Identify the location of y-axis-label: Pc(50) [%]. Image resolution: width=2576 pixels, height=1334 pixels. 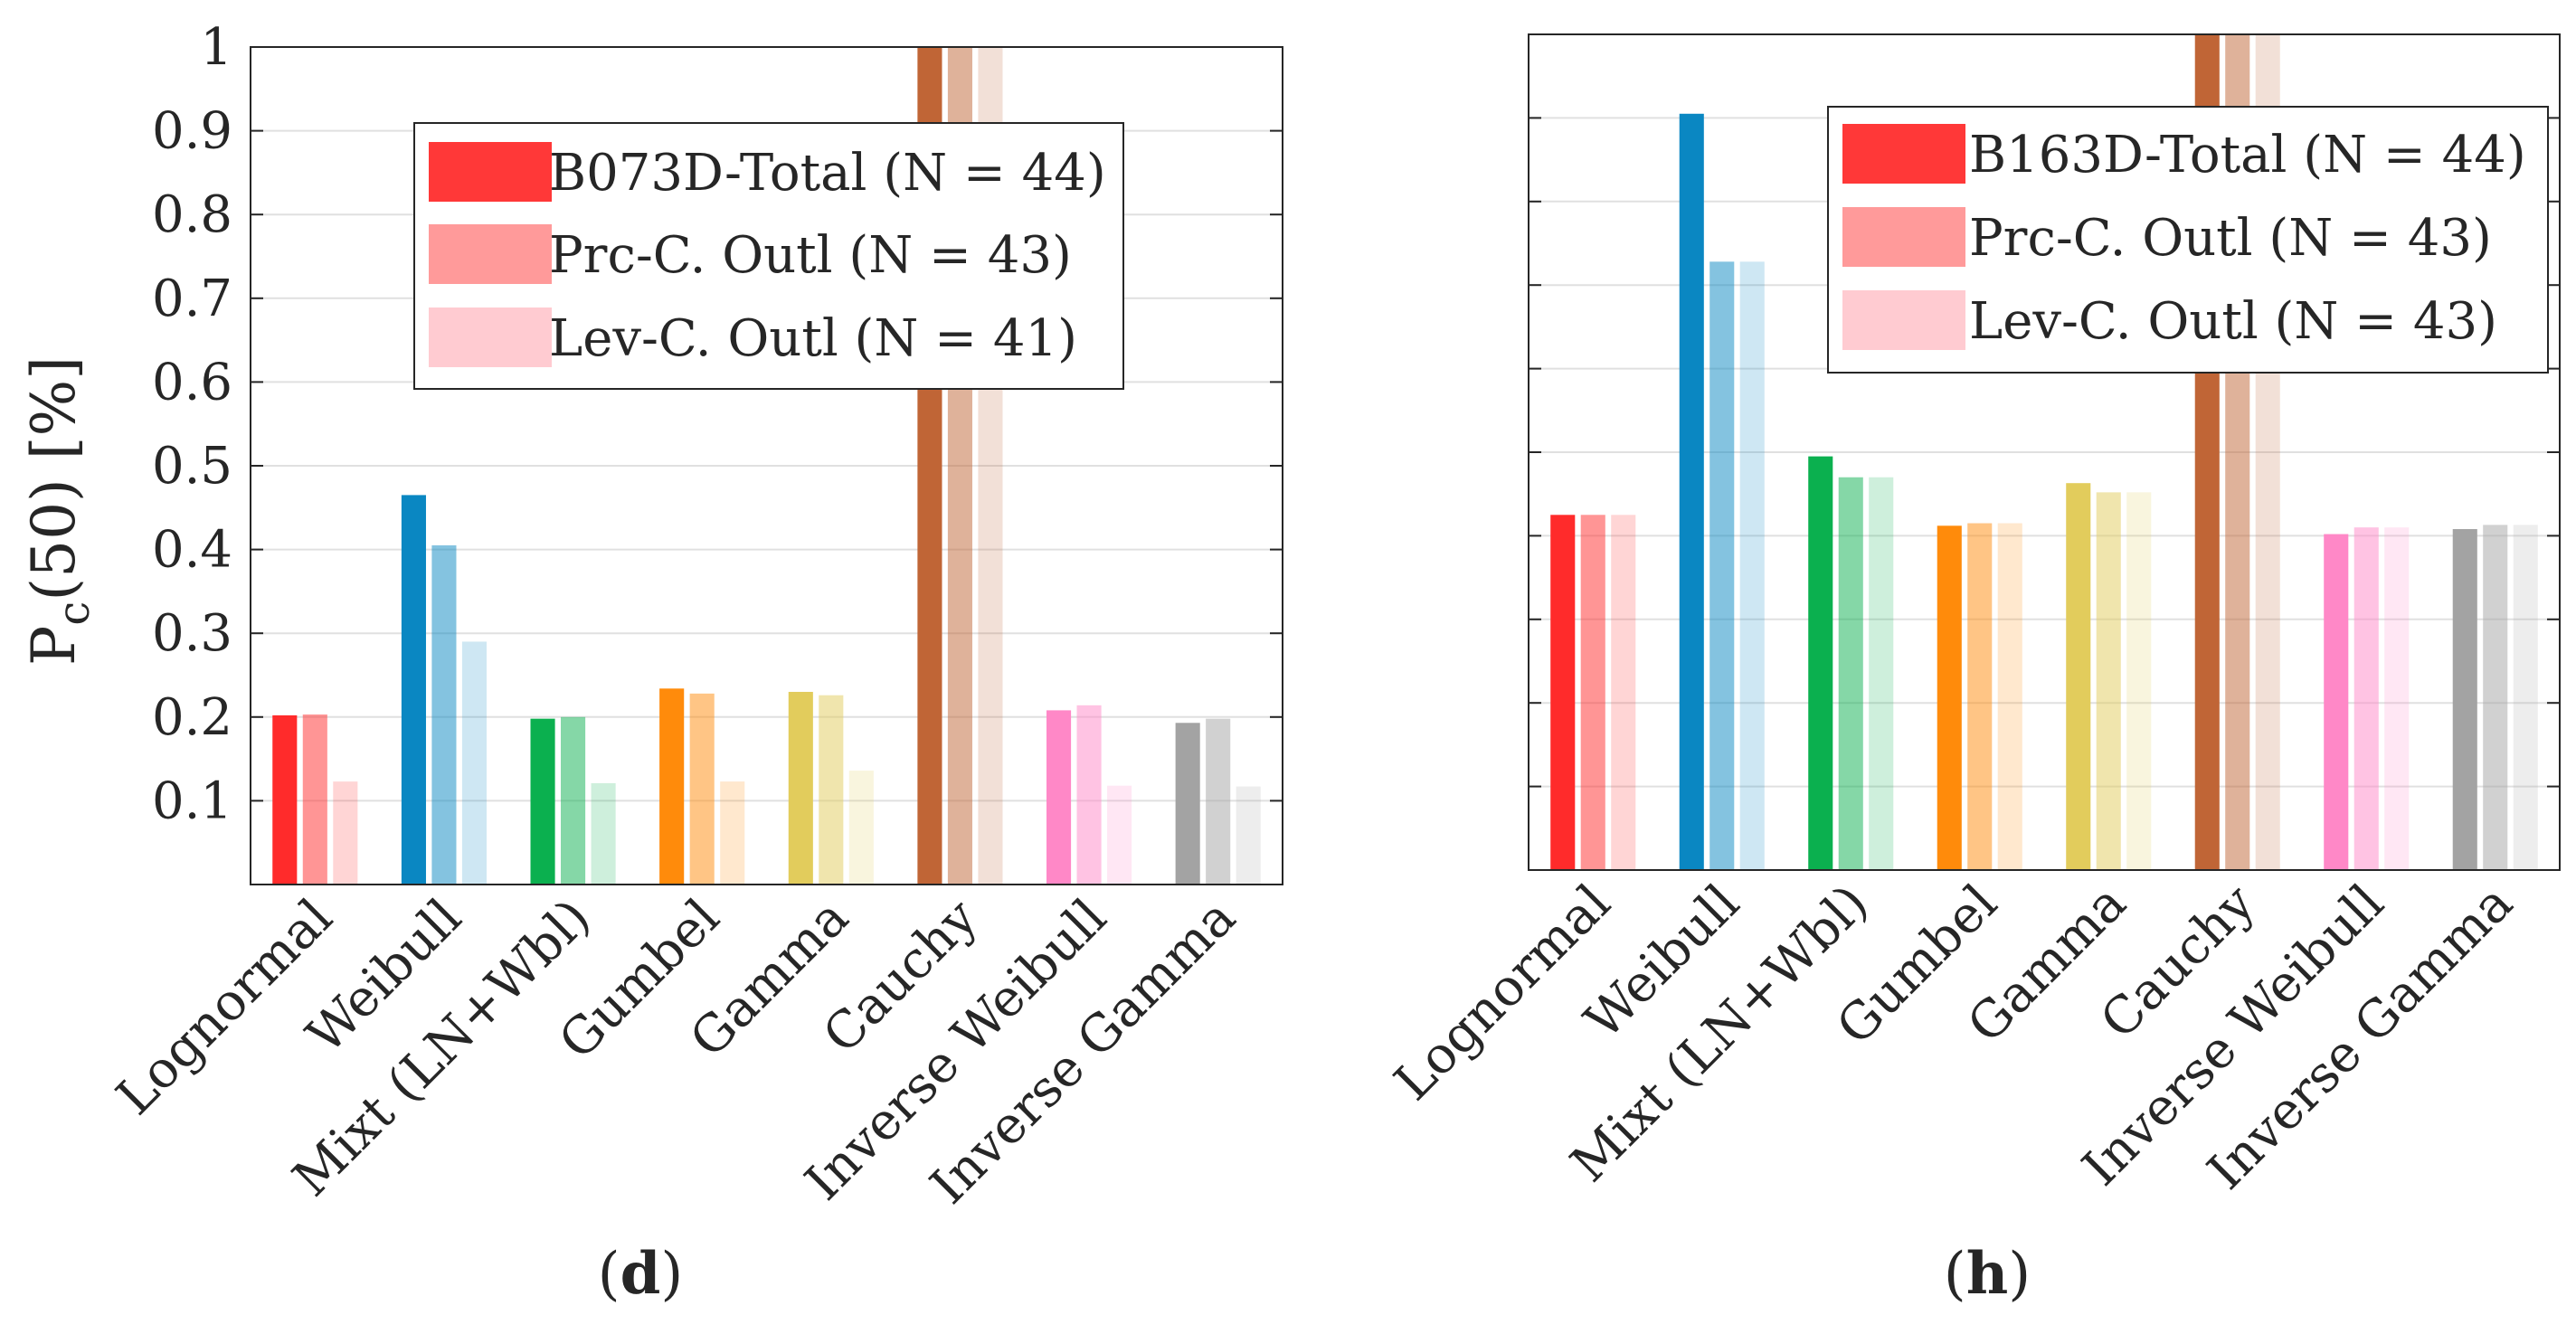
(59, 511).